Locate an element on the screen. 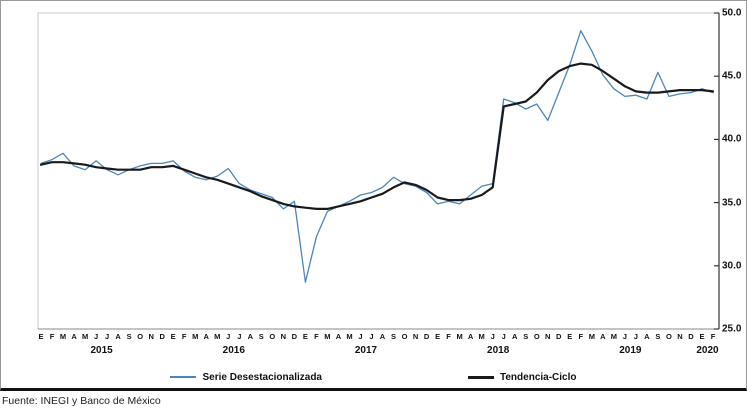  legend-item-serie-desestacionalizada: Serie Desestacionalizada is located at coordinates (246, 377).